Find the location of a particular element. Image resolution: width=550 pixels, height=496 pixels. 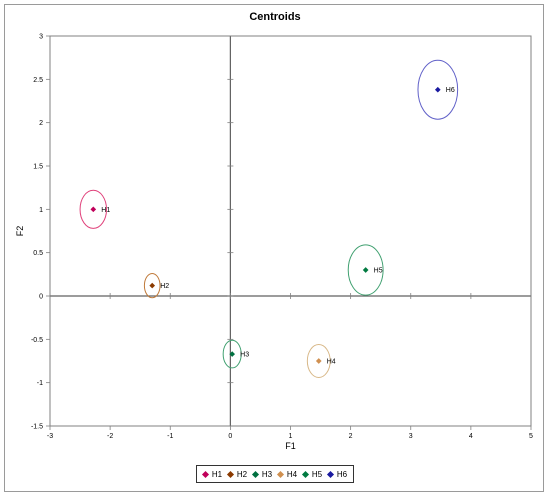

legend-item-h3: H3 is located at coordinates (262, 474).